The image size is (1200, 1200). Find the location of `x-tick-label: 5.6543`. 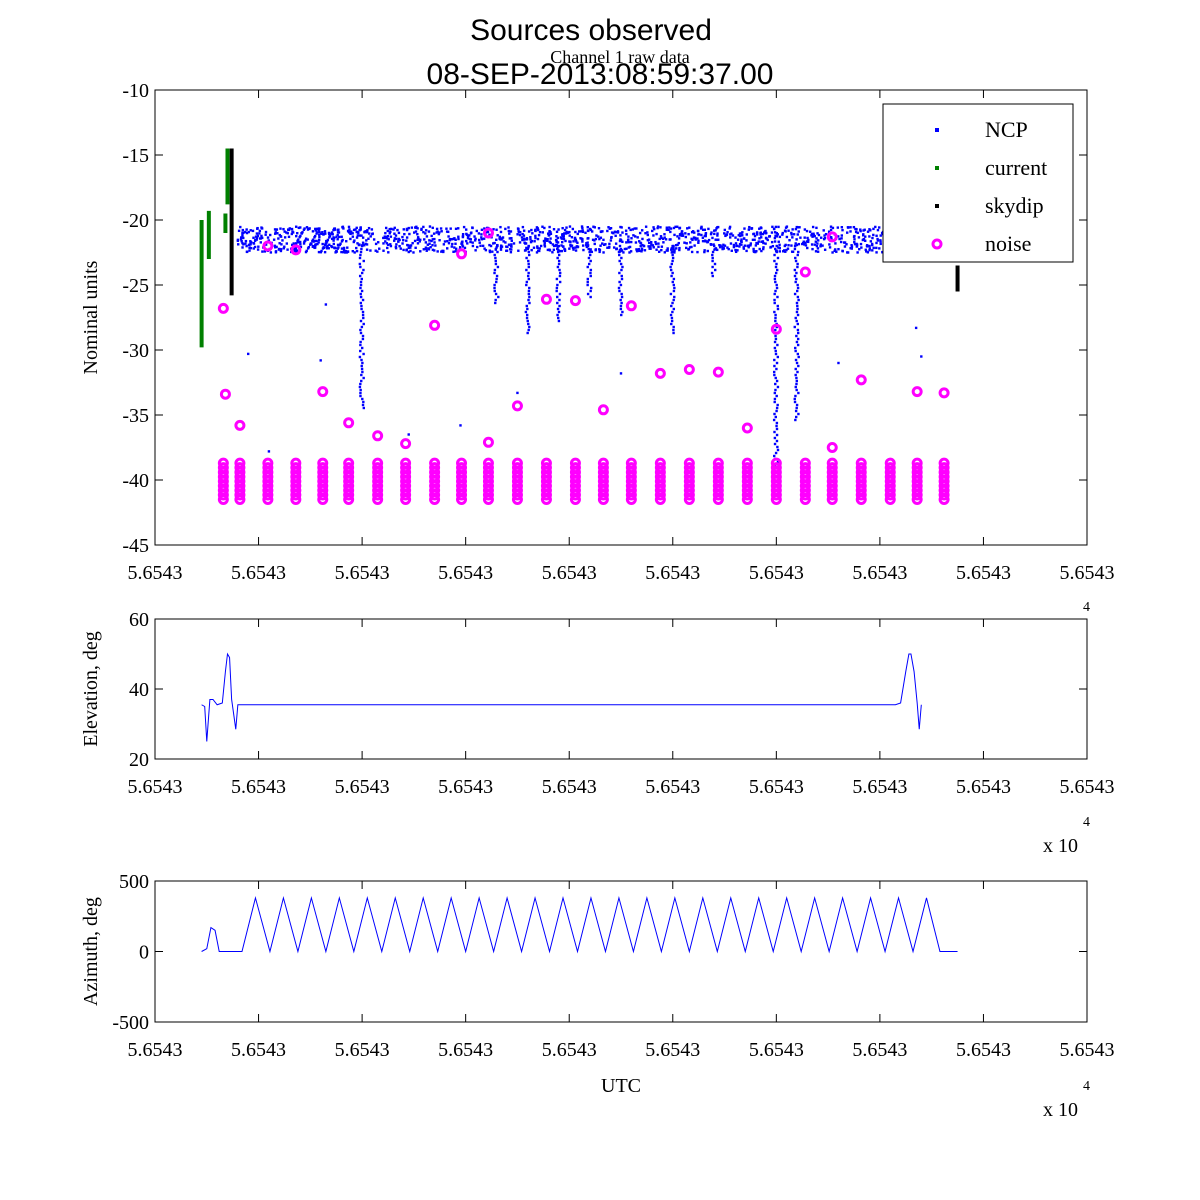

x-tick-label: 5.6543 is located at coordinates (465, 1050).